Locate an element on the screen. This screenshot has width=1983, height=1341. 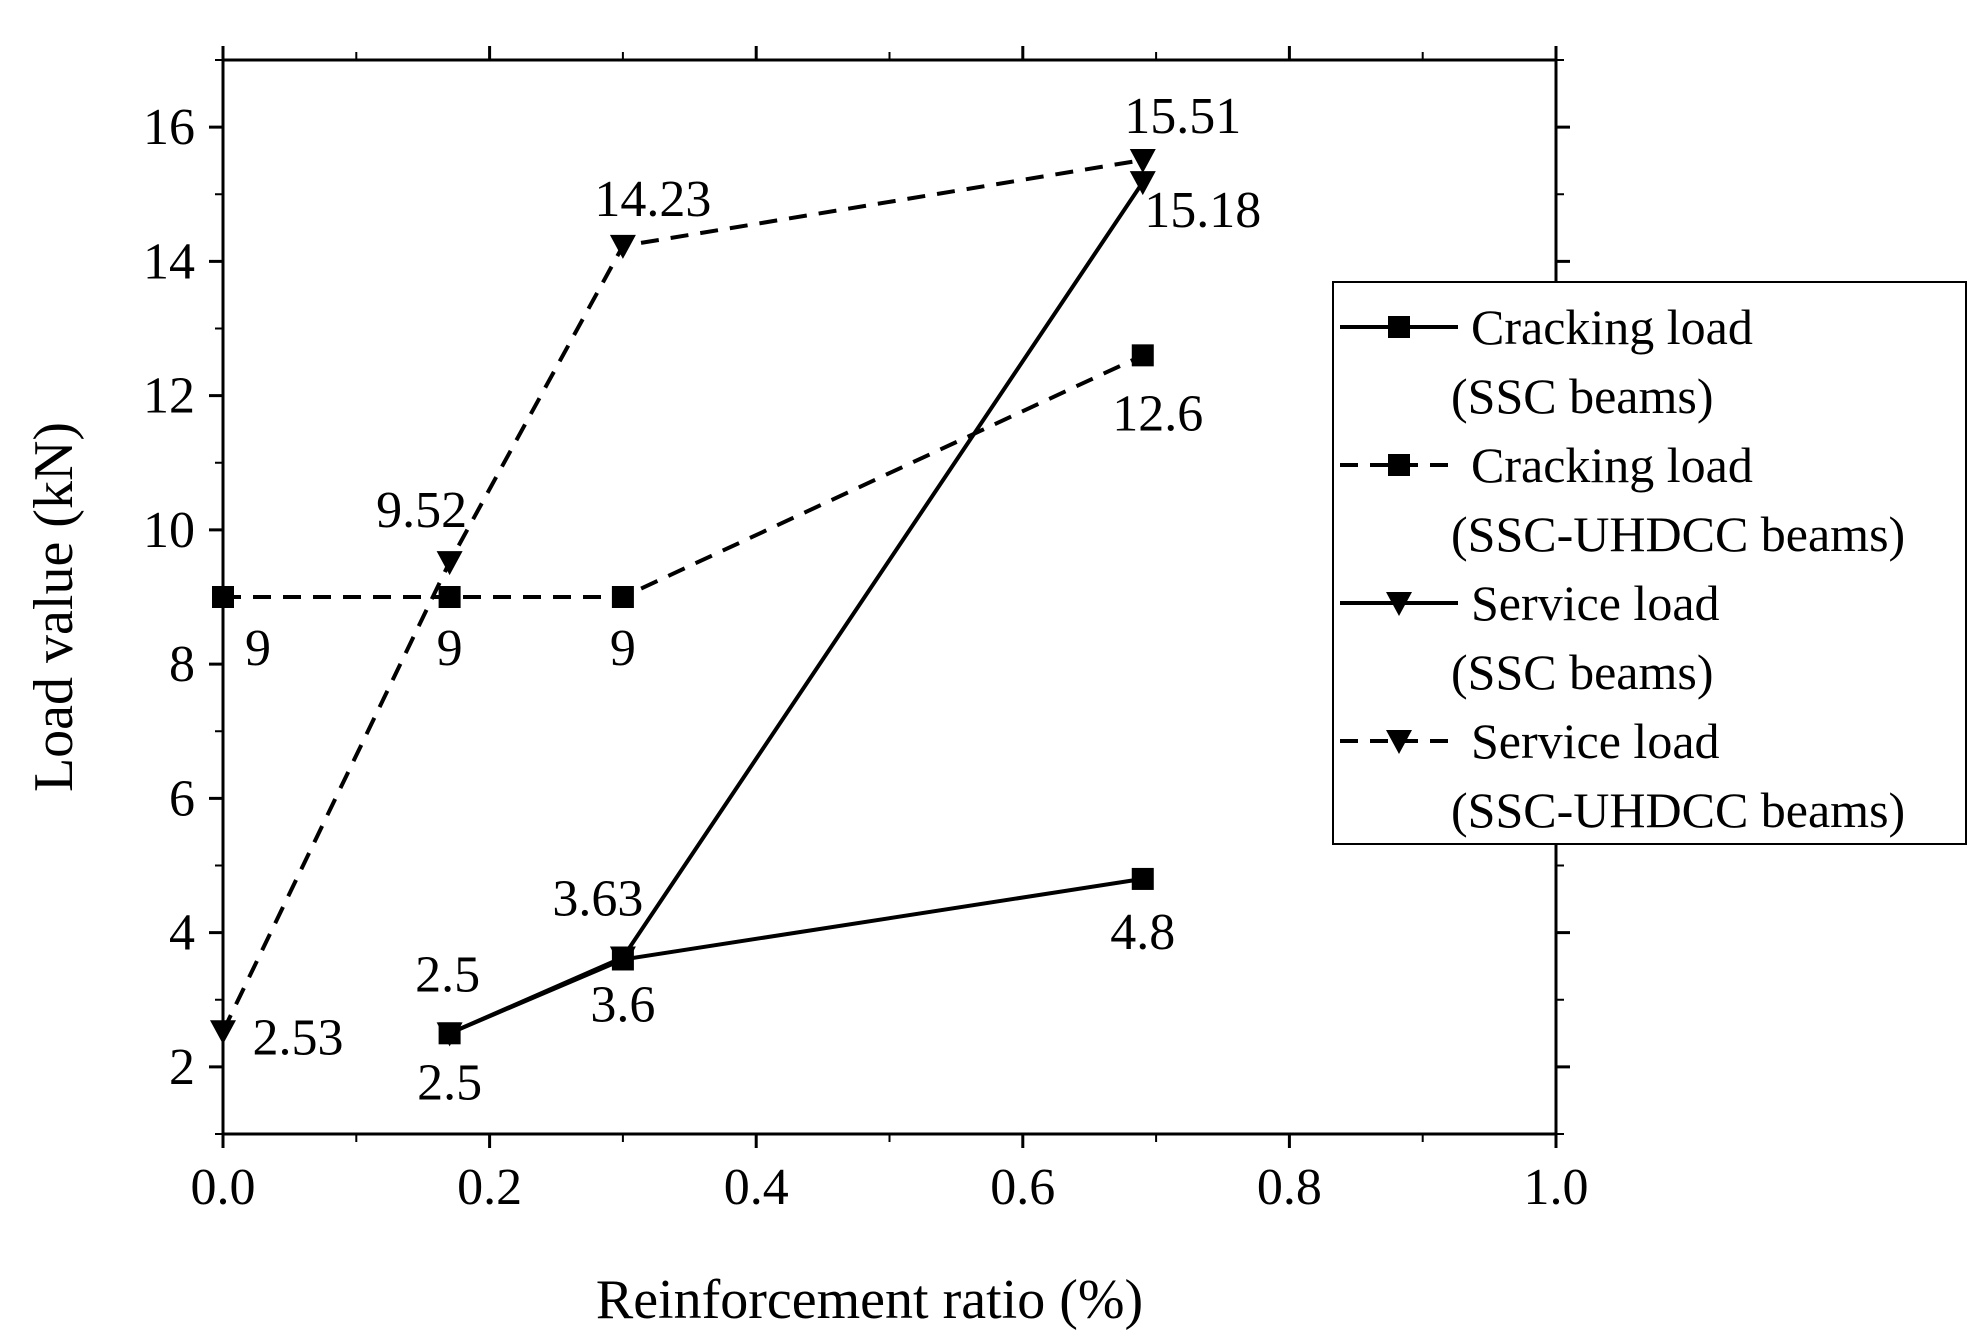
series-1-point is located at coordinates (1142, 878).